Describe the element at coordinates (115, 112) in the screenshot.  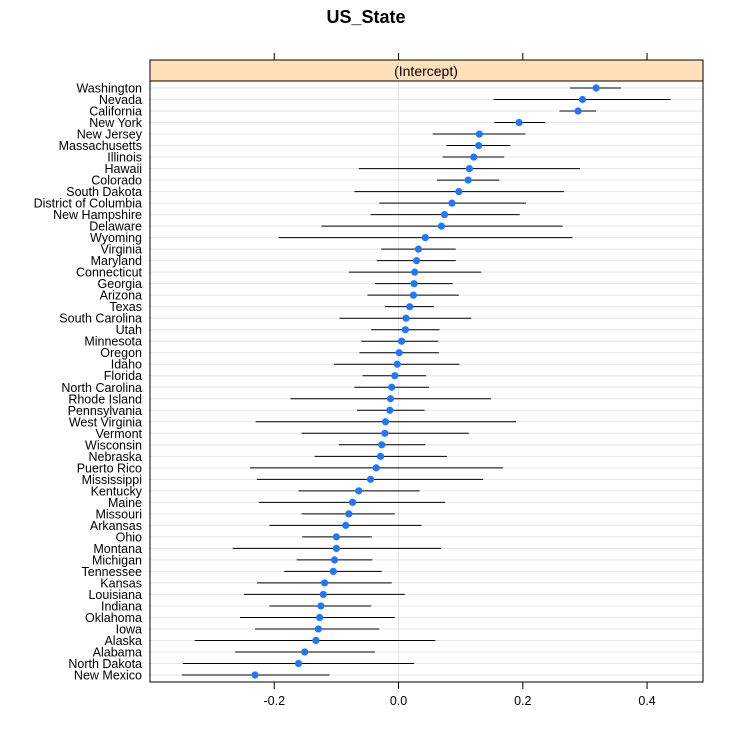
I see `category-label: California` at that location.